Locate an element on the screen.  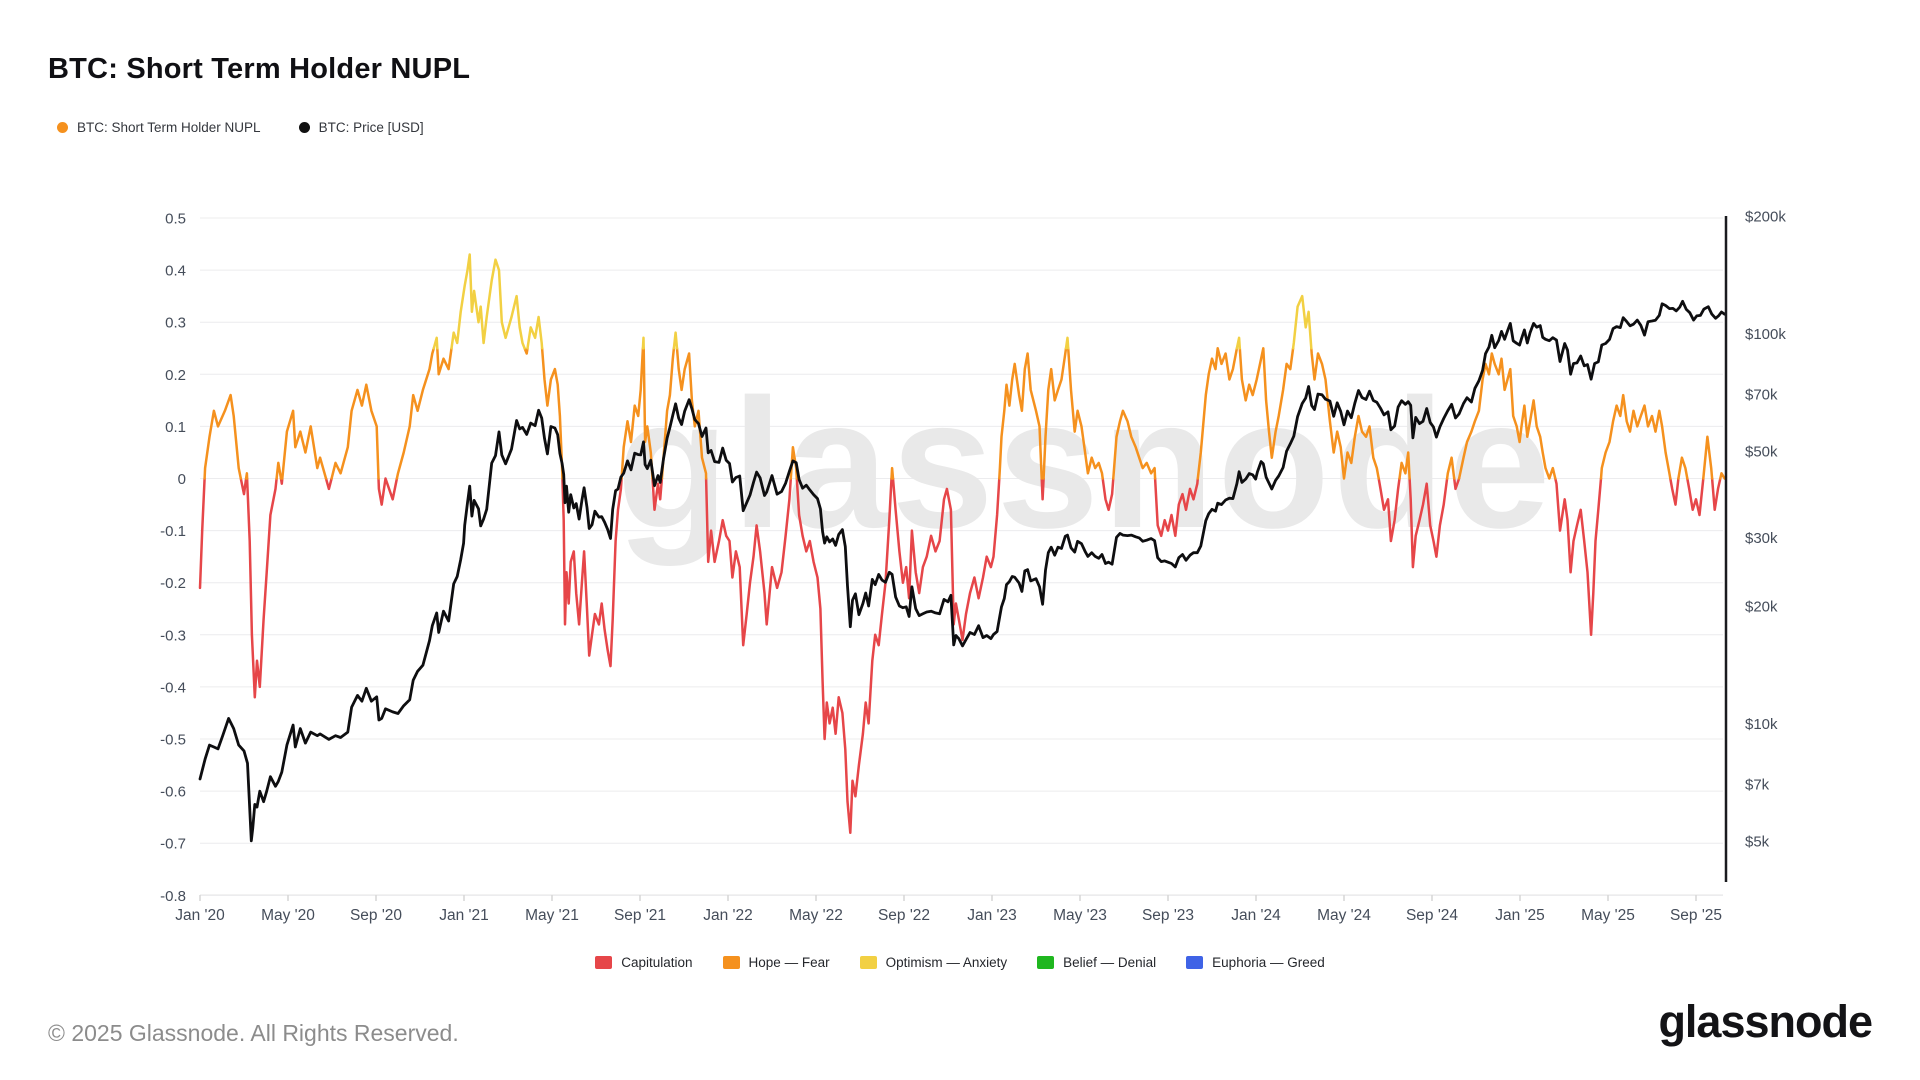
y-right-tick-label: $5k is located at coordinates (1757, 841).